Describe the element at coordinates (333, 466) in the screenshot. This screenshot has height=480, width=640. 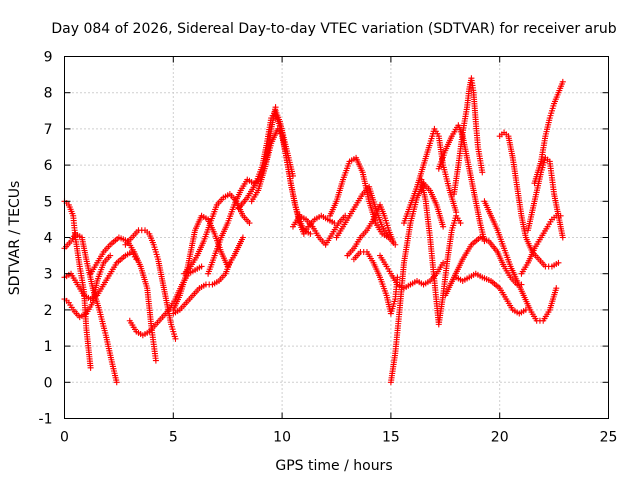
I see `x-axis-label: GPS time / hours` at that location.